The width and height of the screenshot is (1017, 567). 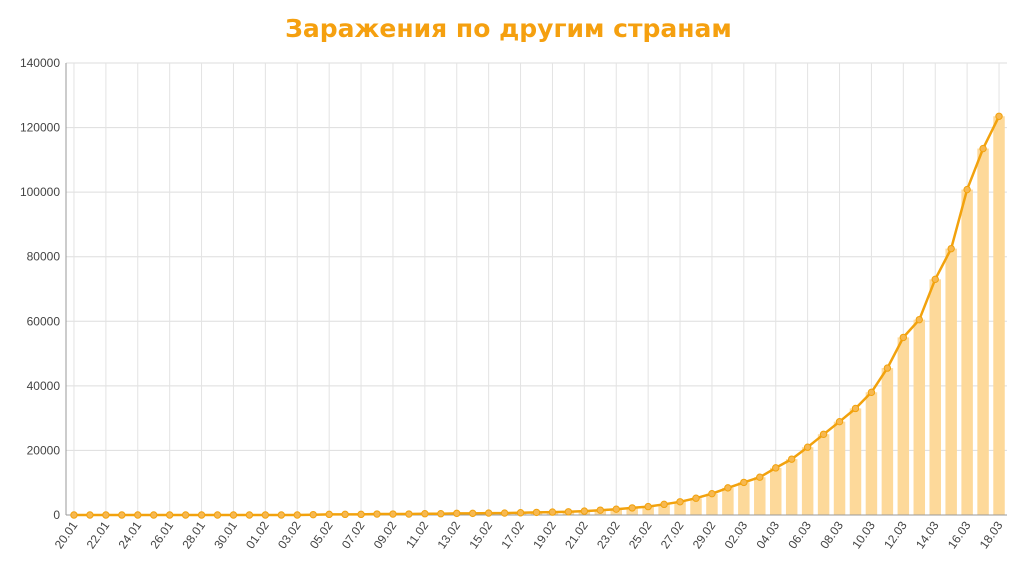 I want to click on y-tick-label: 0, so click(x=56, y=515).